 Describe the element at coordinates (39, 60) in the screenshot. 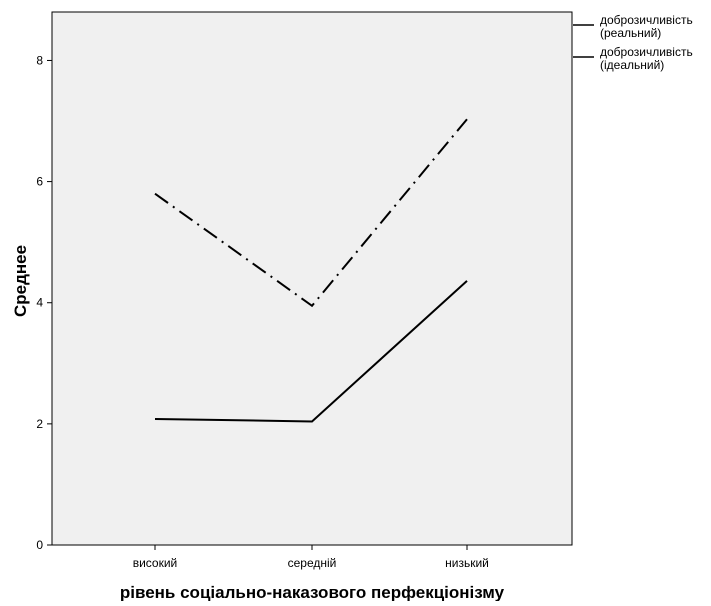

I see `y-tick-label: 8` at that location.